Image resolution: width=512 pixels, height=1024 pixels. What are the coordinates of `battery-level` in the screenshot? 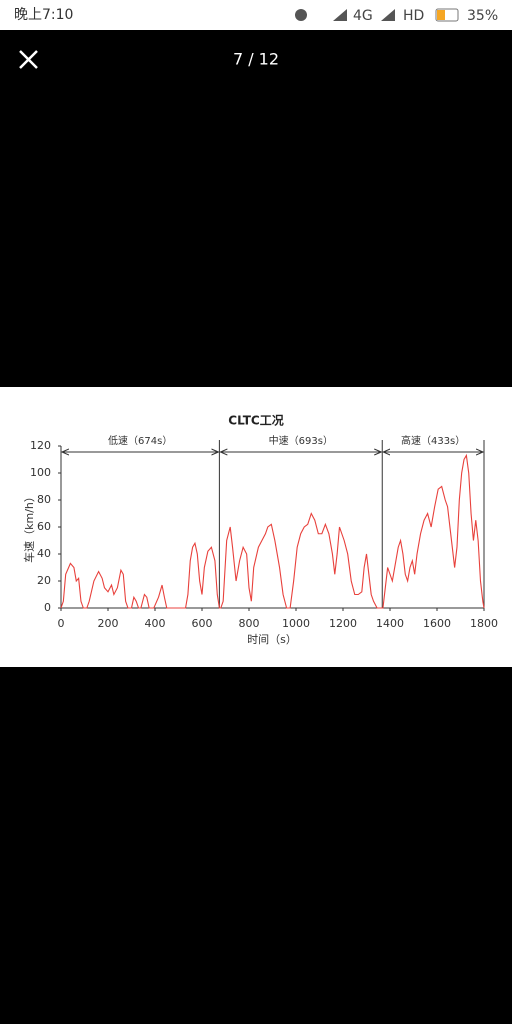 It's located at (441, 15).